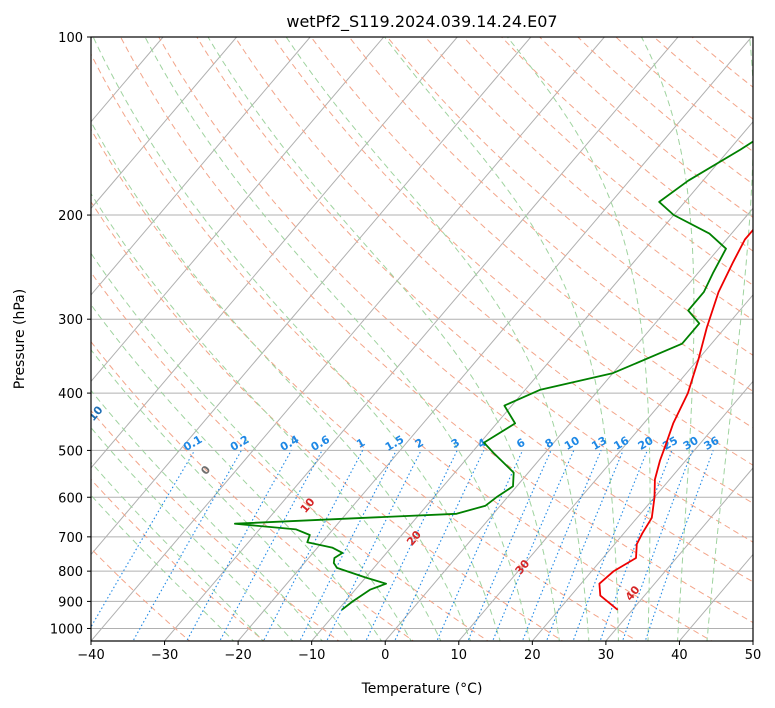  What do you see at coordinates (606, 655) in the screenshot?
I see `x-tick-label: 30` at bounding box center [606, 655].